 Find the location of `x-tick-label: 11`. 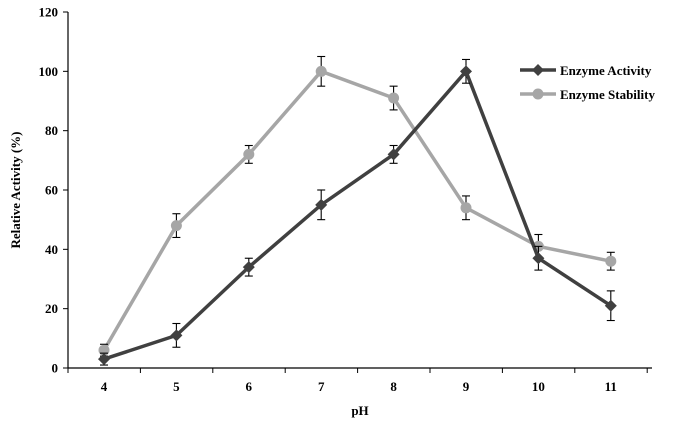

x-tick-label: 11 is located at coordinates (611, 386).